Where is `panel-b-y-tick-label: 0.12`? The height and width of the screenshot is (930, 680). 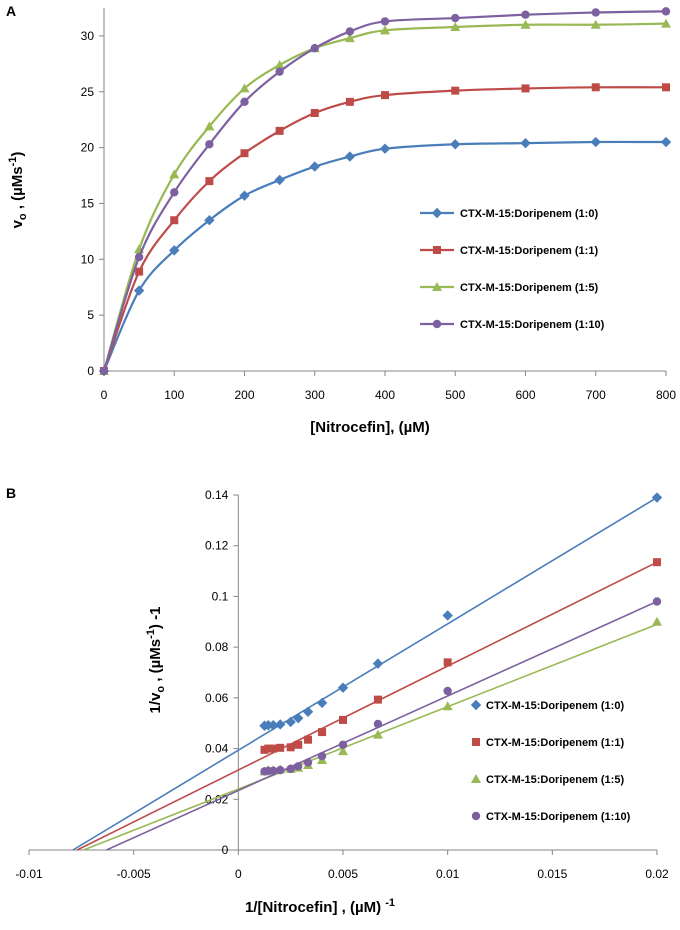 panel-b-y-tick-label: 0.12 is located at coordinates (217, 546).